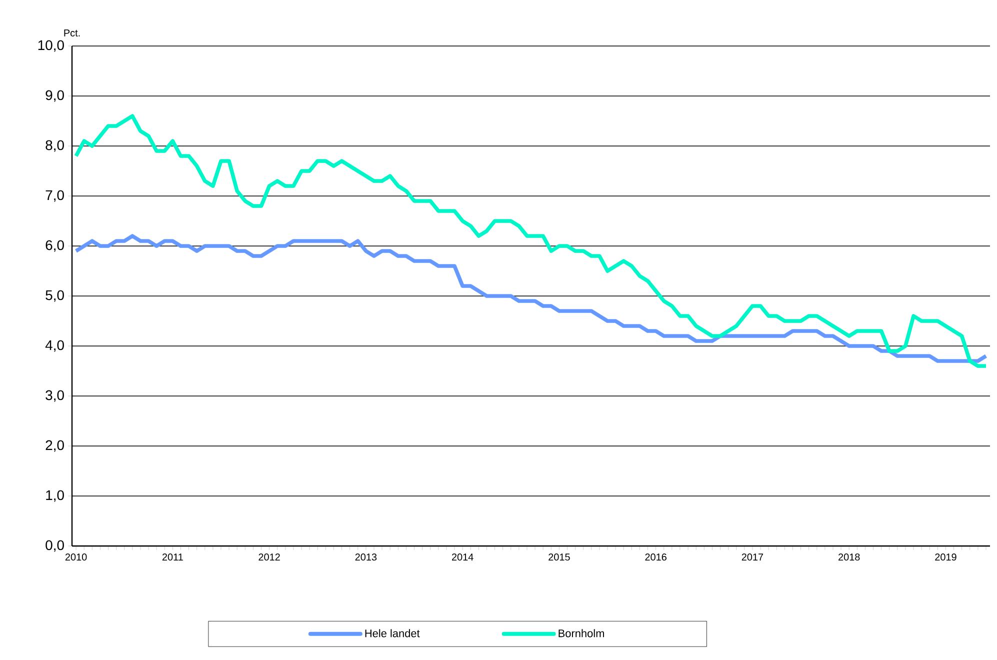  Describe the element at coordinates (76, 557) in the screenshot. I see `x-tick-label: 2010` at that location.